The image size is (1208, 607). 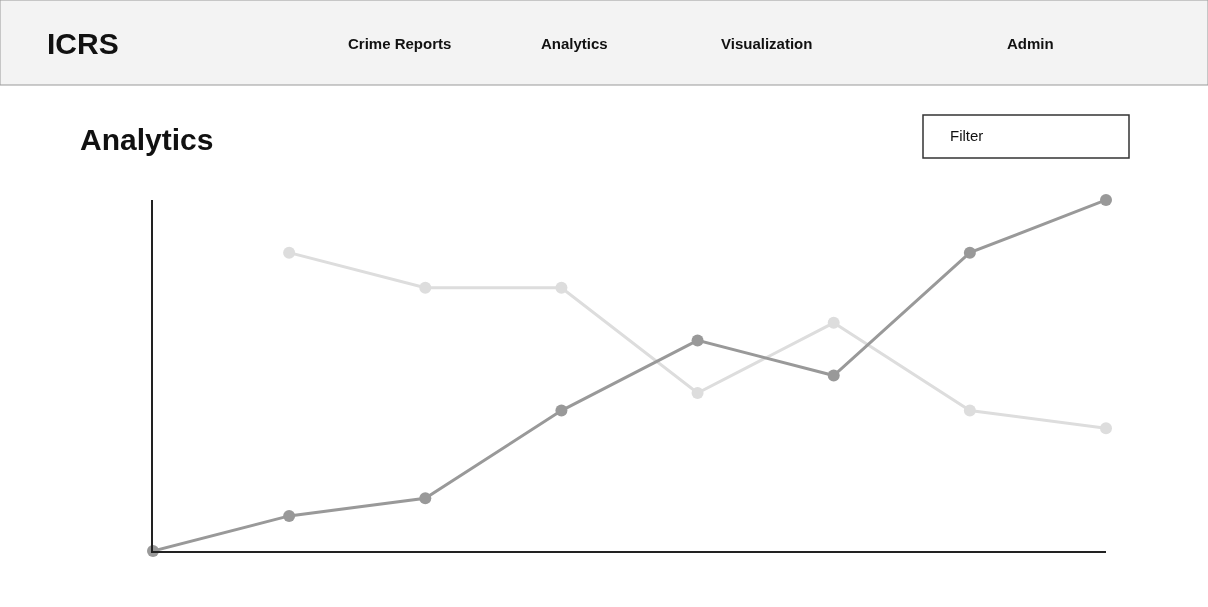 I want to click on text: Analytics, so click(x=574, y=43).